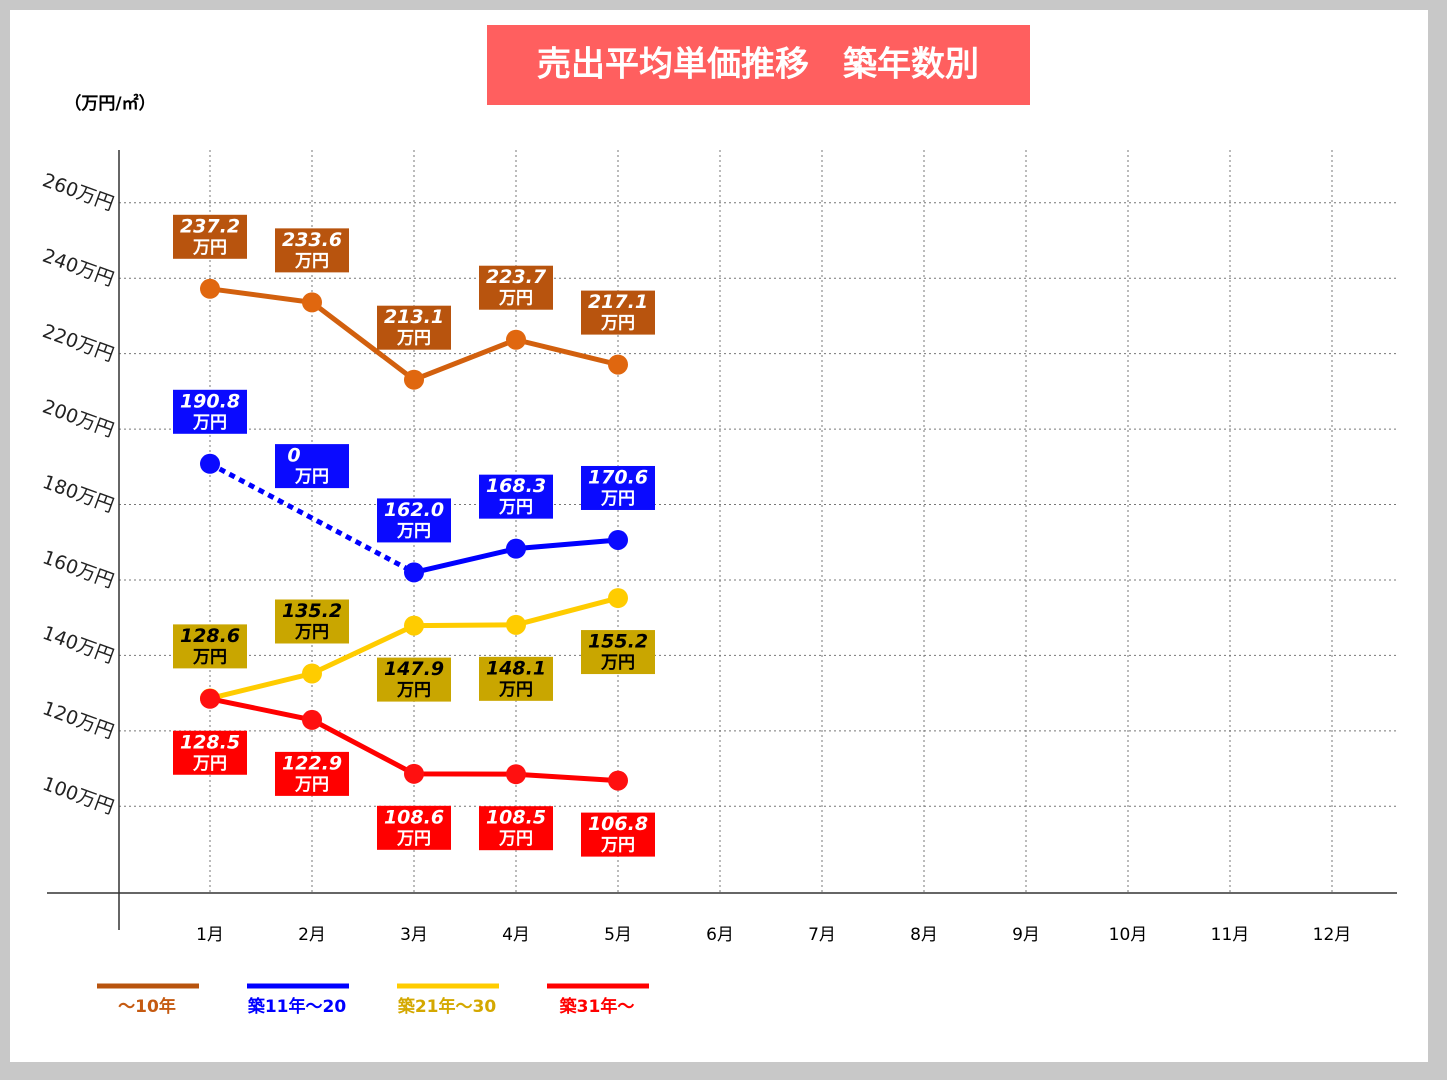  What do you see at coordinates (516, 818) in the screenshot?
I see `data-label: 108.5` at bounding box center [516, 818].